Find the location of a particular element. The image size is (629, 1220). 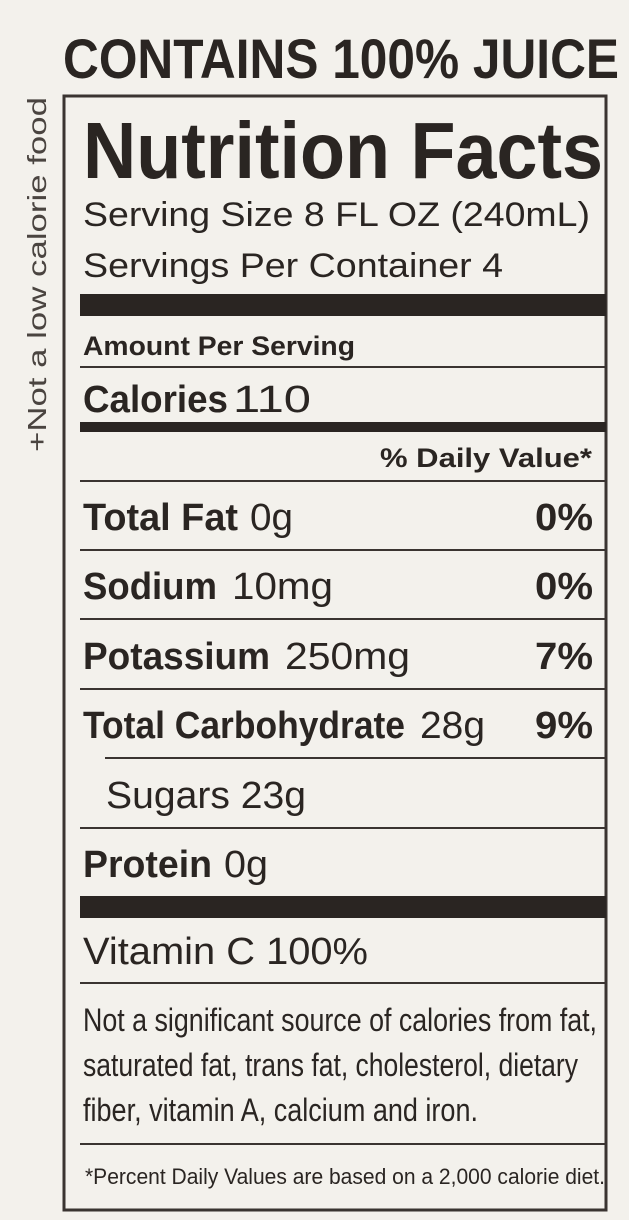

nutrient-name: Potassium is located at coordinates (176, 657).